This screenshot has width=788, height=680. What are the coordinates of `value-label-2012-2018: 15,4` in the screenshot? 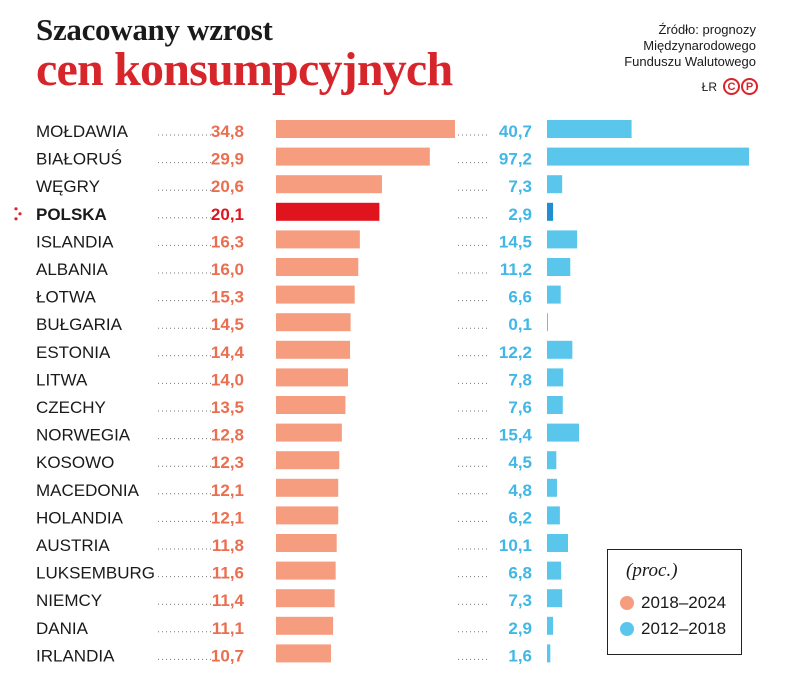 It's located at (516, 435).